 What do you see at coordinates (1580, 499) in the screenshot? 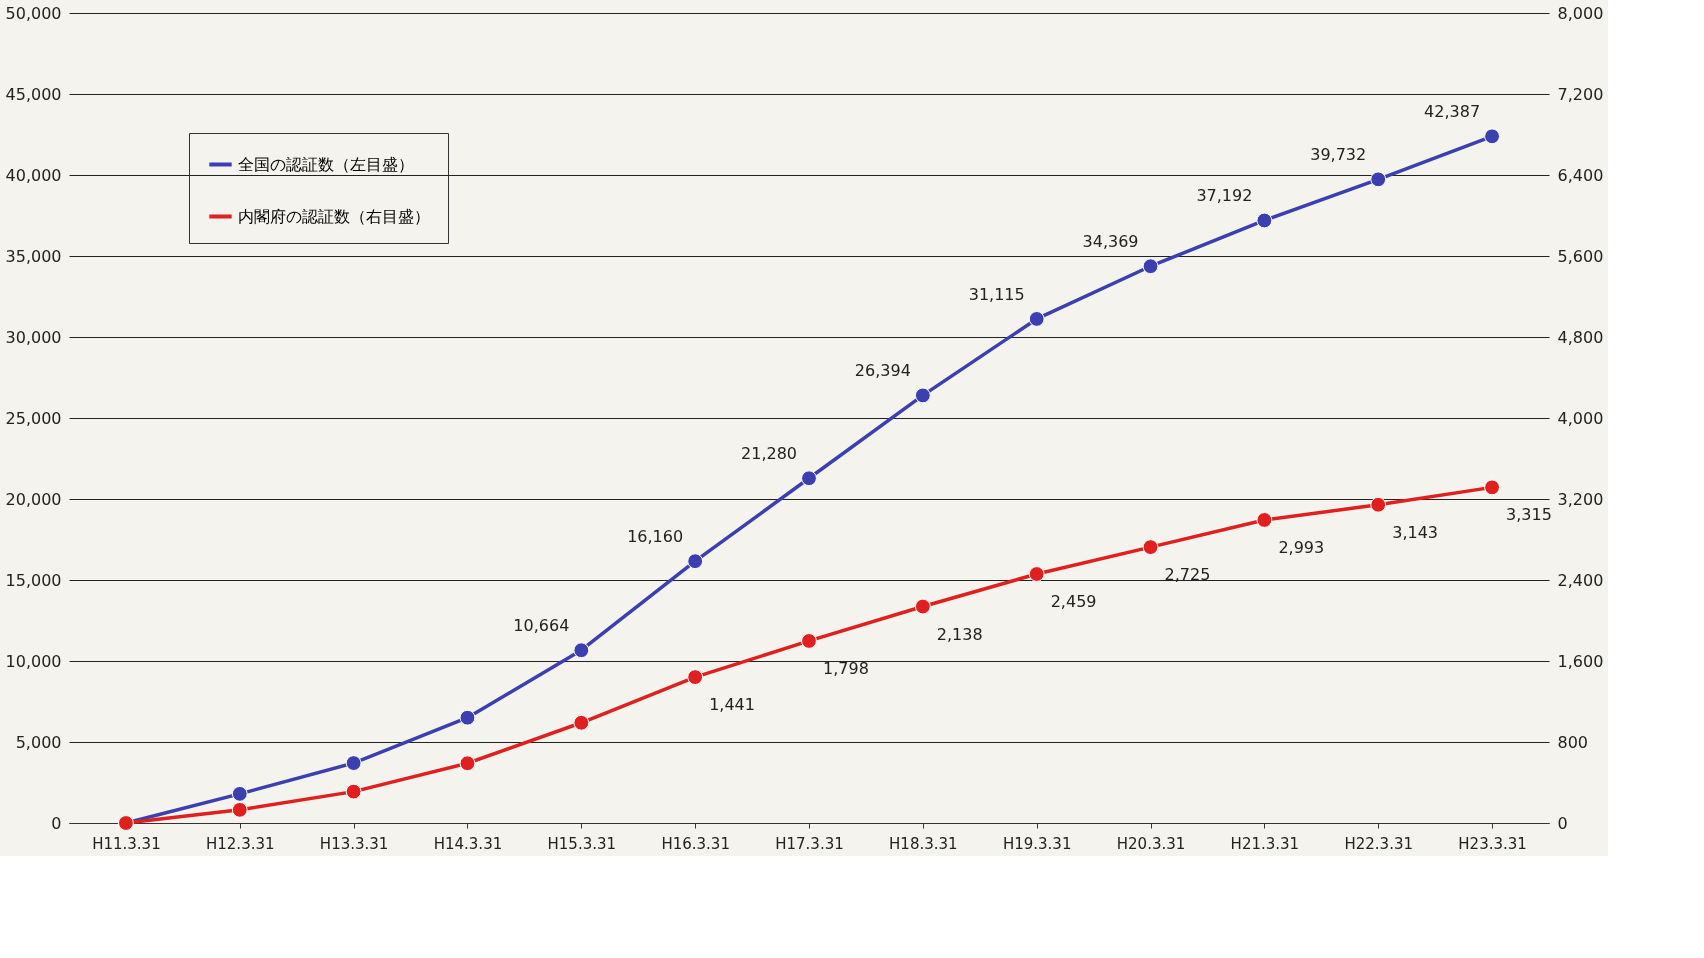
I see `y2-tick-label: 3,200` at bounding box center [1580, 499].